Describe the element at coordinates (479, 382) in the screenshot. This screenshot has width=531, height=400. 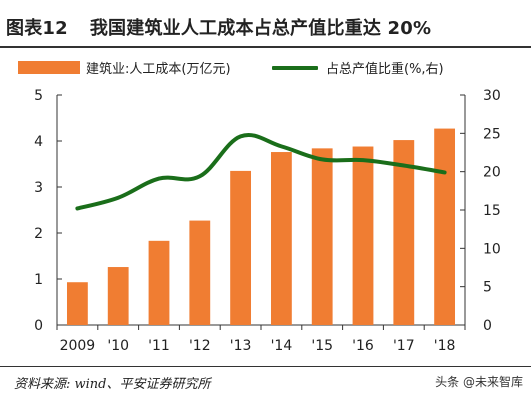
I see `watermark: 头条 @未来智库` at that location.